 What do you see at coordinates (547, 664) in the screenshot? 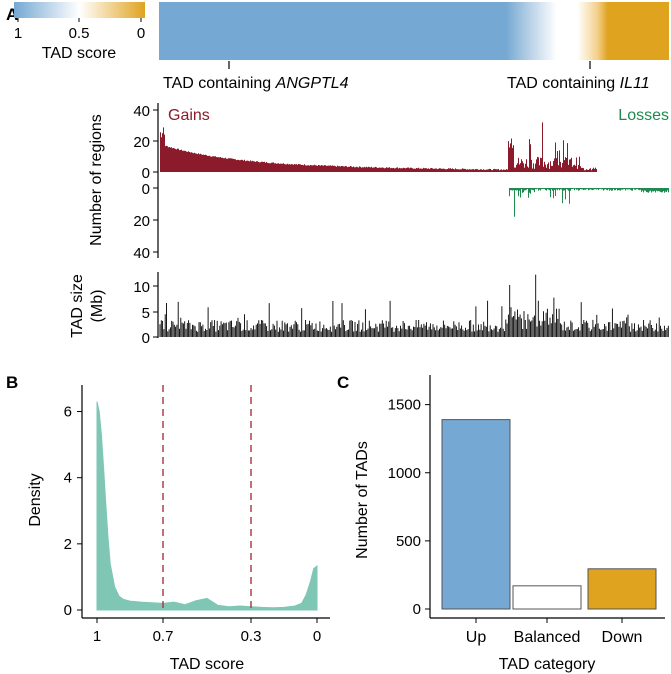
I see `category-x-label: TAD category` at bounding box center [547, 664].